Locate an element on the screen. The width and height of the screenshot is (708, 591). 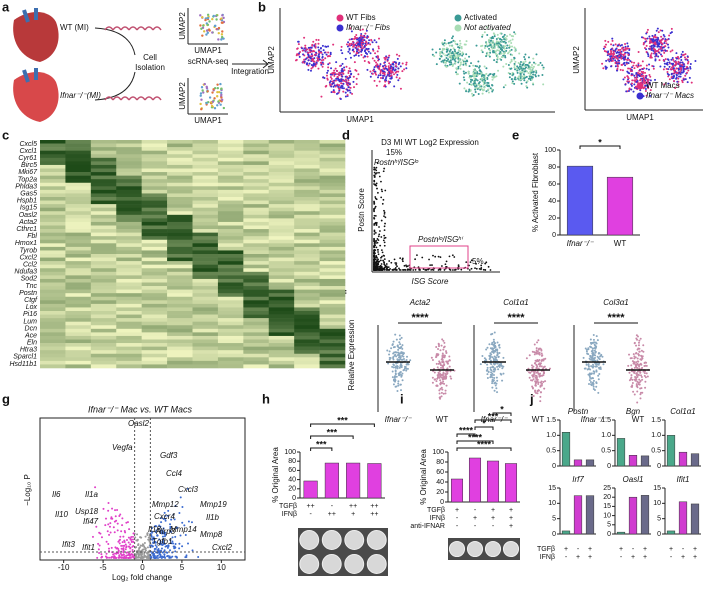
gene-label: Tnc is located at coordinates (31, 286).